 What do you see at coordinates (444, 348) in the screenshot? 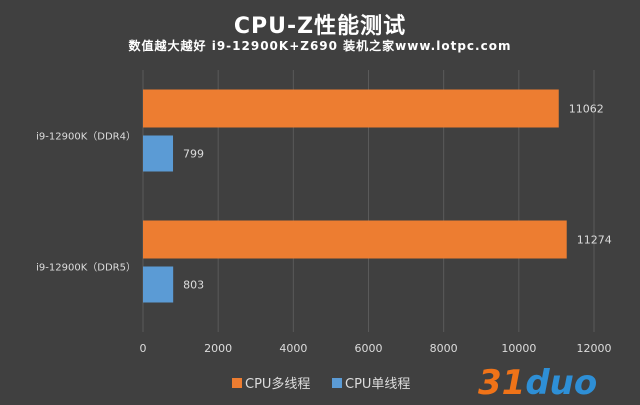
I see `x-tick-label: 8000` at bounding box center [444, 348].